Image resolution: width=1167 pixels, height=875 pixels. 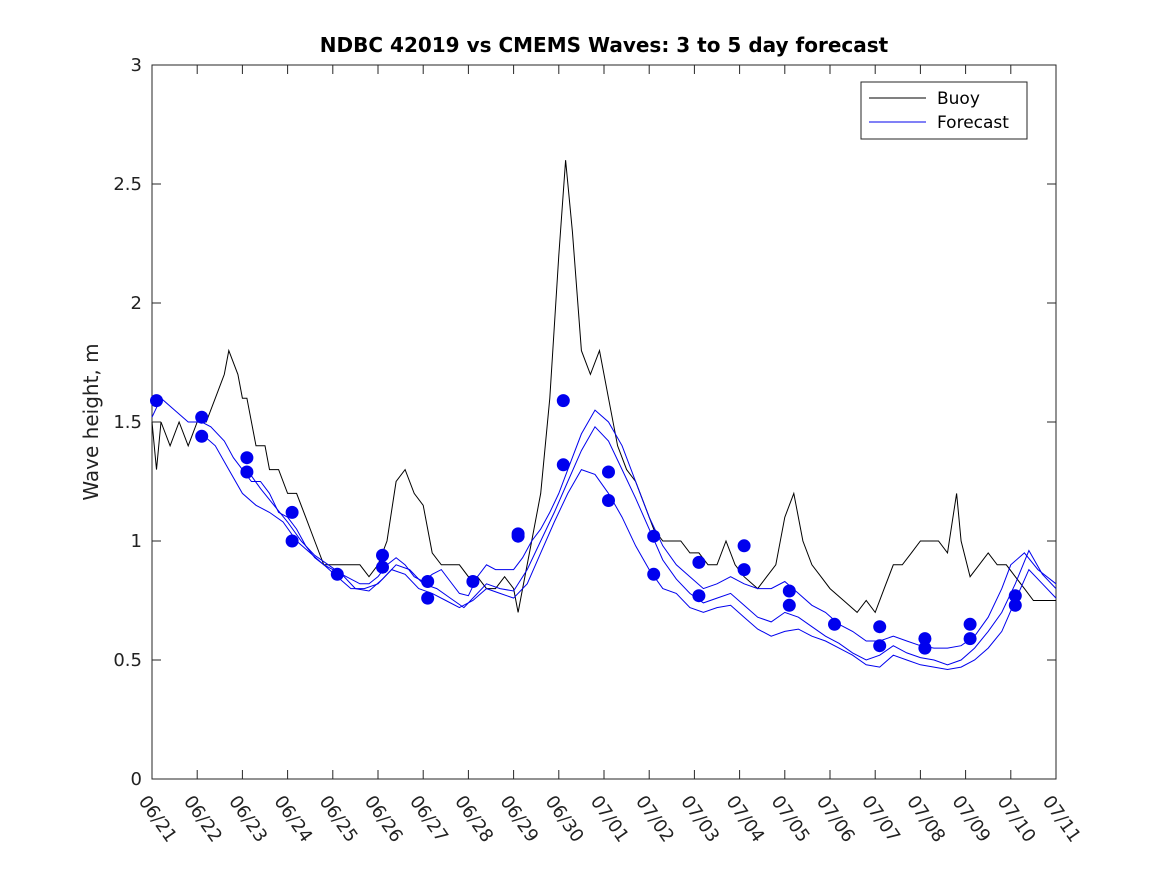 I want to click on x-tick-label: 07/10, so click(x=1016, y=819).